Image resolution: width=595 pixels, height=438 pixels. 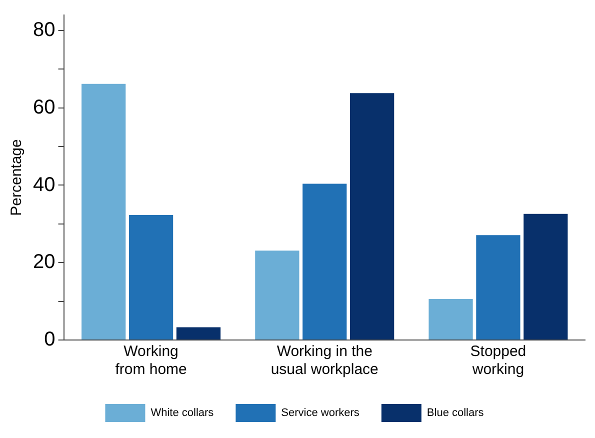 What do you see at coordinates (44, 107) in the screenshot?
I see `y-tick-label: 60` at bounding box center [44, 107].